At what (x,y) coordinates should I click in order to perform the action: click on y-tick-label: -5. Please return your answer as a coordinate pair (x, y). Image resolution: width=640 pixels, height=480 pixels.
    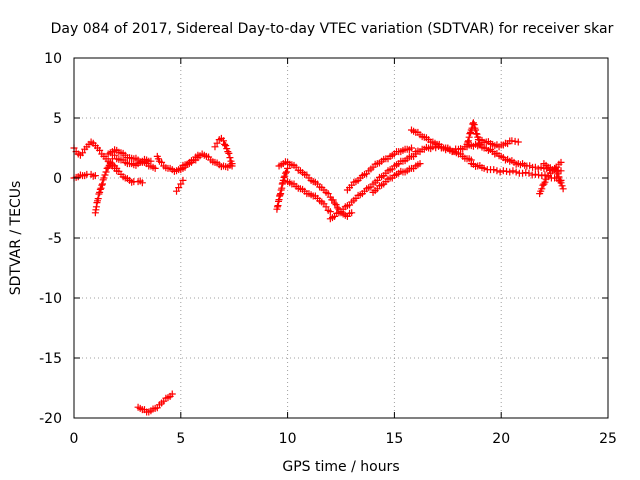
    Looking at the image, I should click on (55, 239).